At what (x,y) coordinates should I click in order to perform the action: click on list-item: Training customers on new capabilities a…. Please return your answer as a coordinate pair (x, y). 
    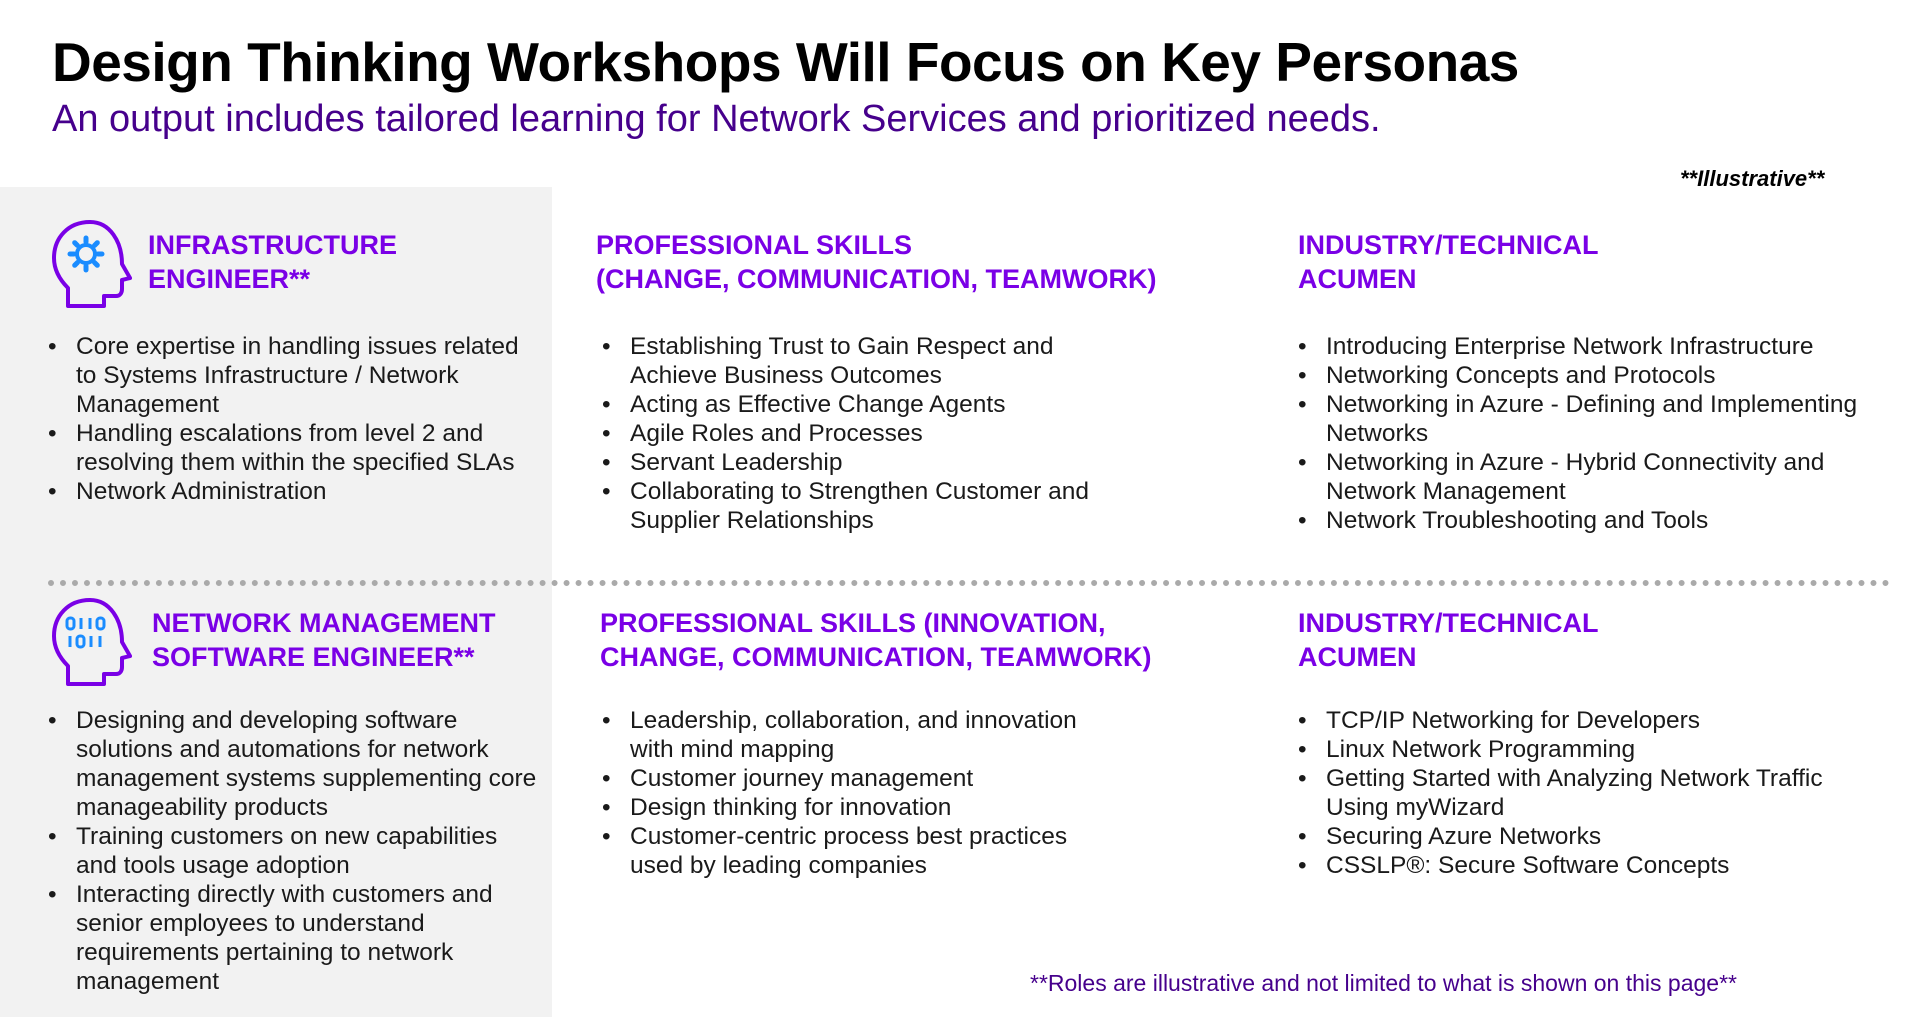
    Looking at the image, I should click on (293, 851).